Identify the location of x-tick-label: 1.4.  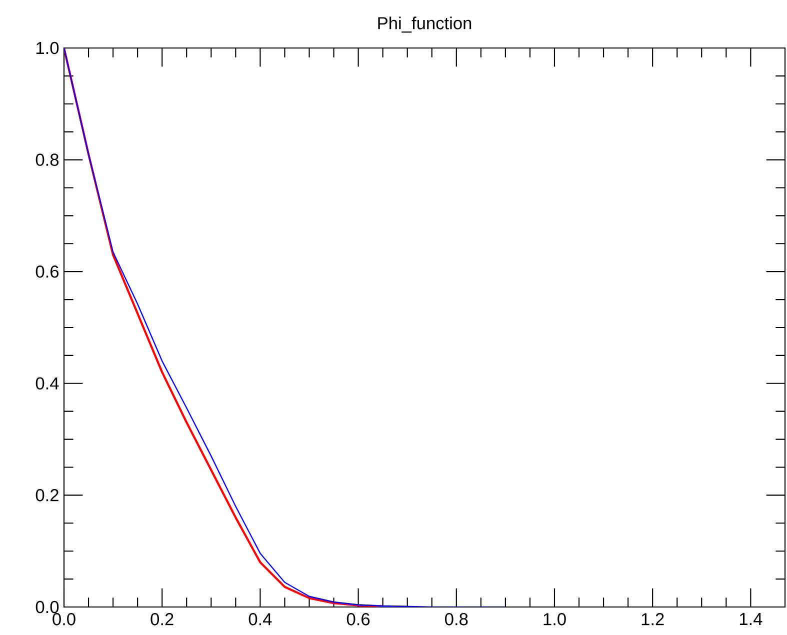
(751, 619).